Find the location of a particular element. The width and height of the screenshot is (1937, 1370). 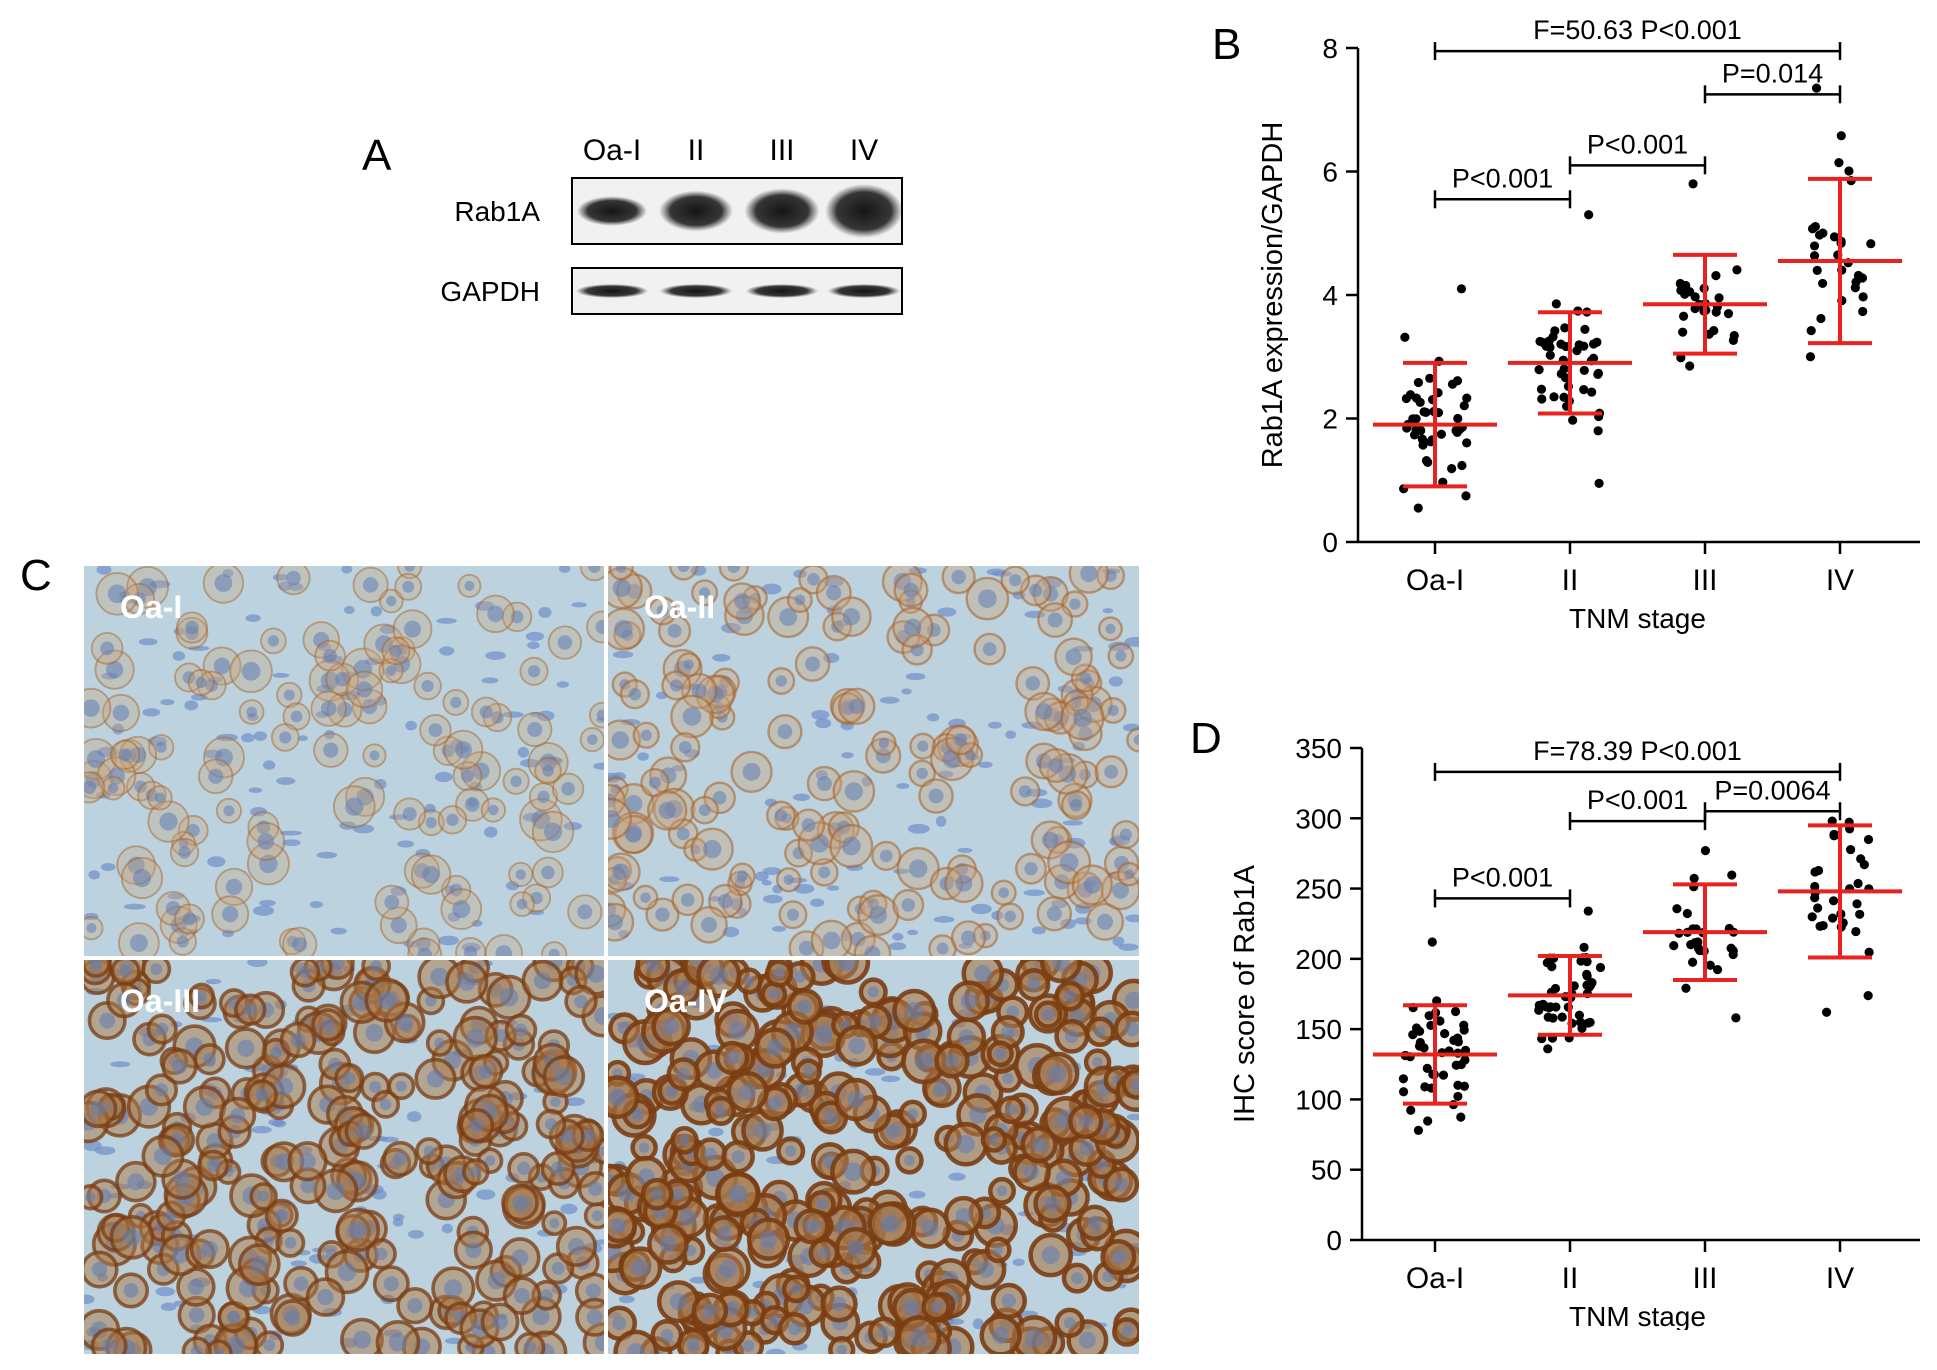

y-tick-label: 0 is located at coordinates (1334, 1240).